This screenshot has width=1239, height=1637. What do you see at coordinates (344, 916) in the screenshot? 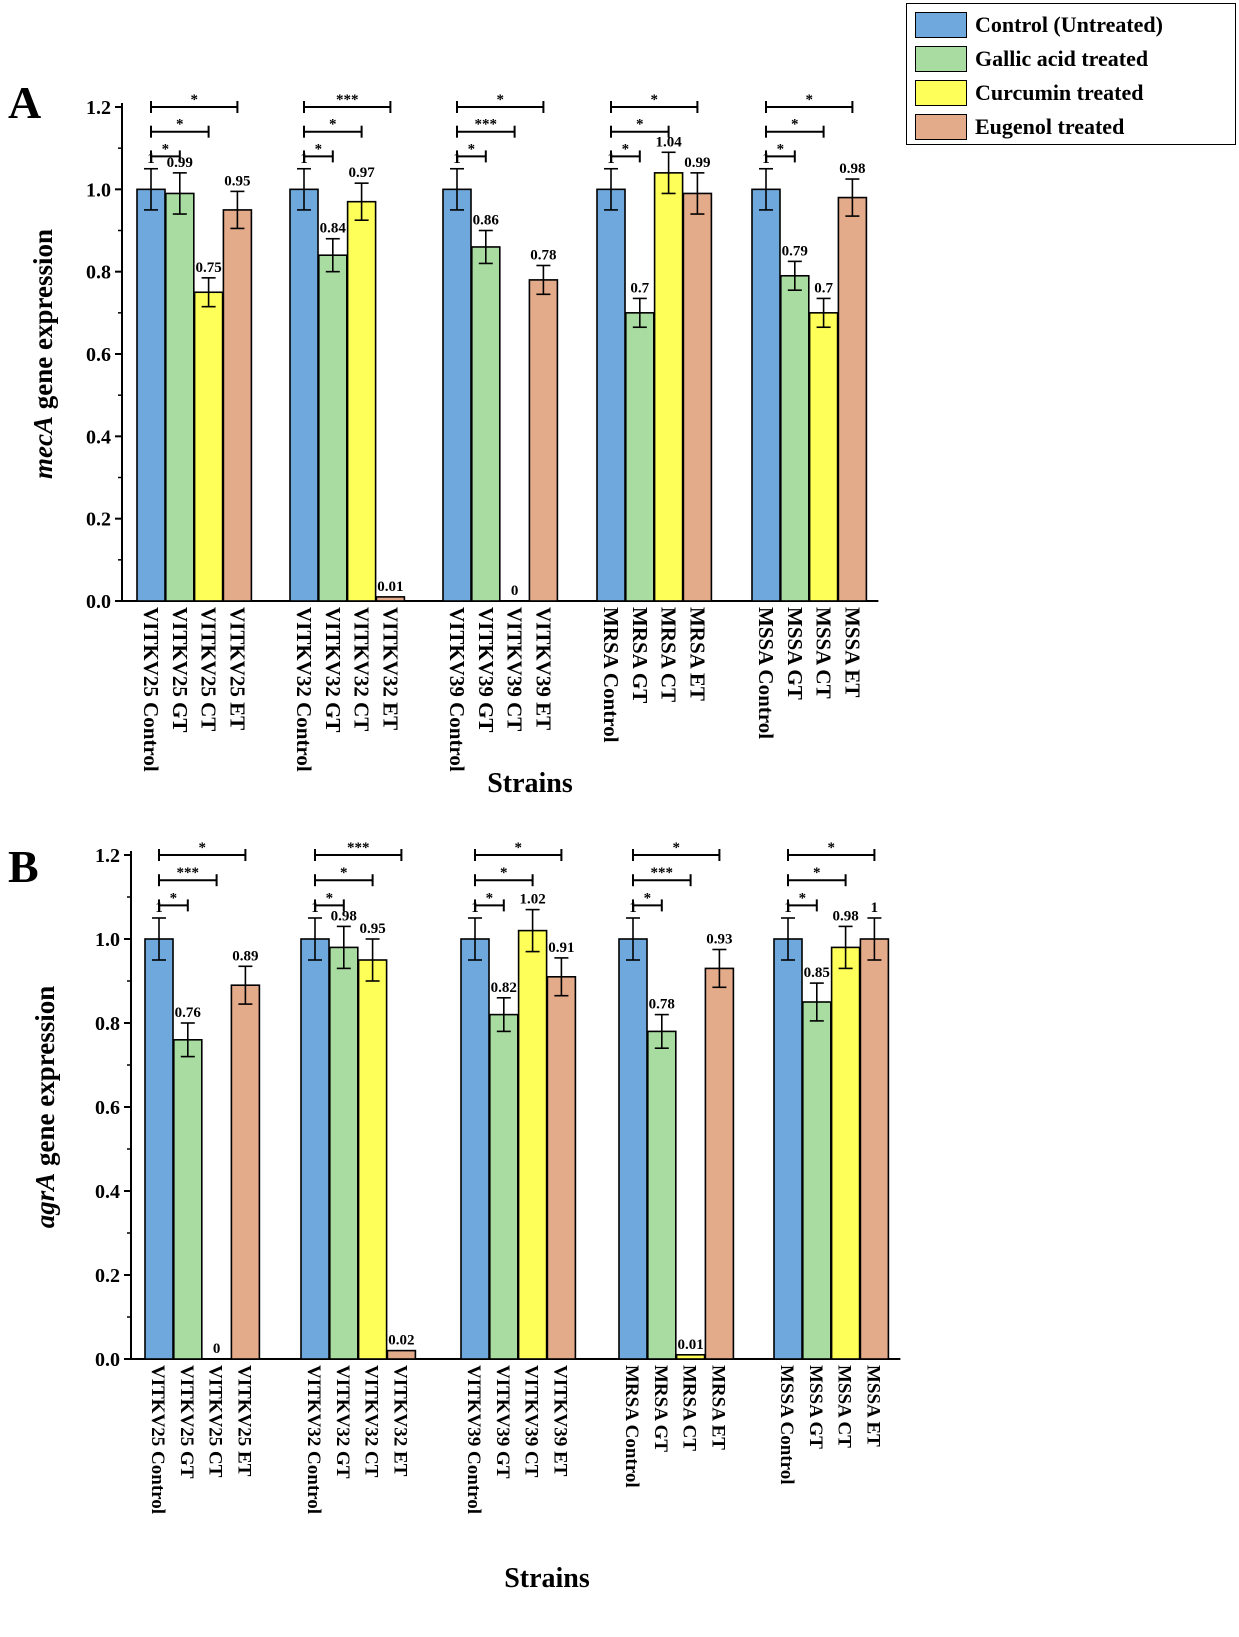
I see `panel-b-bar-vitkv32-gt-value-label: 0.98` at bounding box center [344, 916].